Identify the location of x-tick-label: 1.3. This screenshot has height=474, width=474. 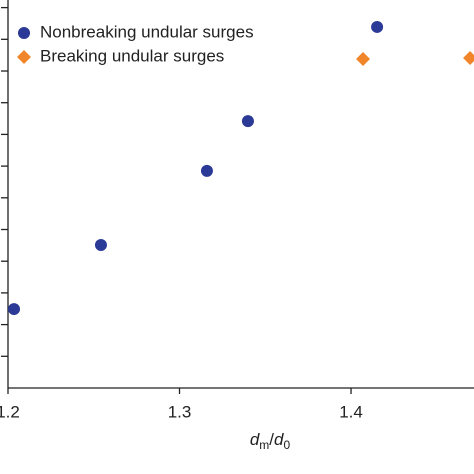
(180, 411).